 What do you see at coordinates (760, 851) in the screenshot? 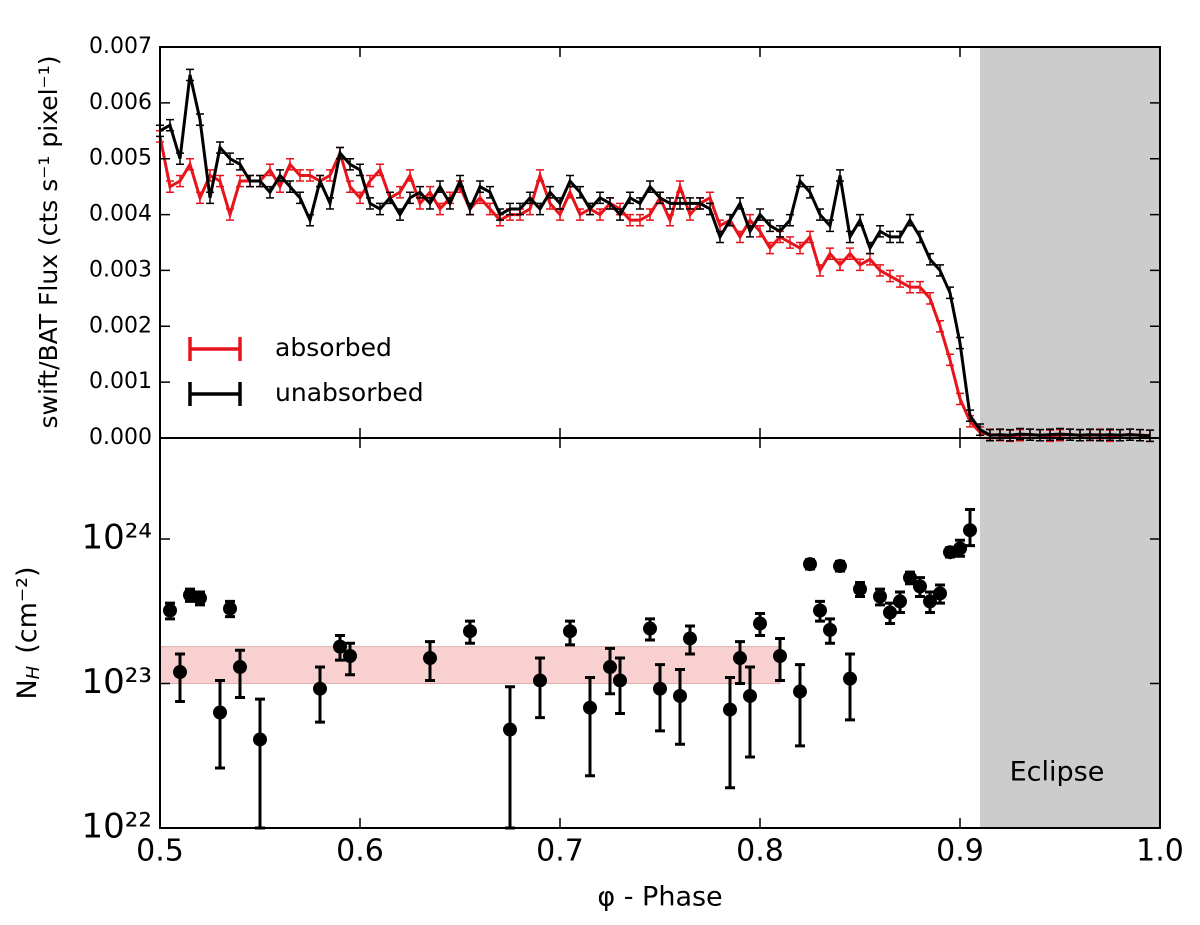
I see `x-tick-label: 0.8` at bounding box center [760, 851].